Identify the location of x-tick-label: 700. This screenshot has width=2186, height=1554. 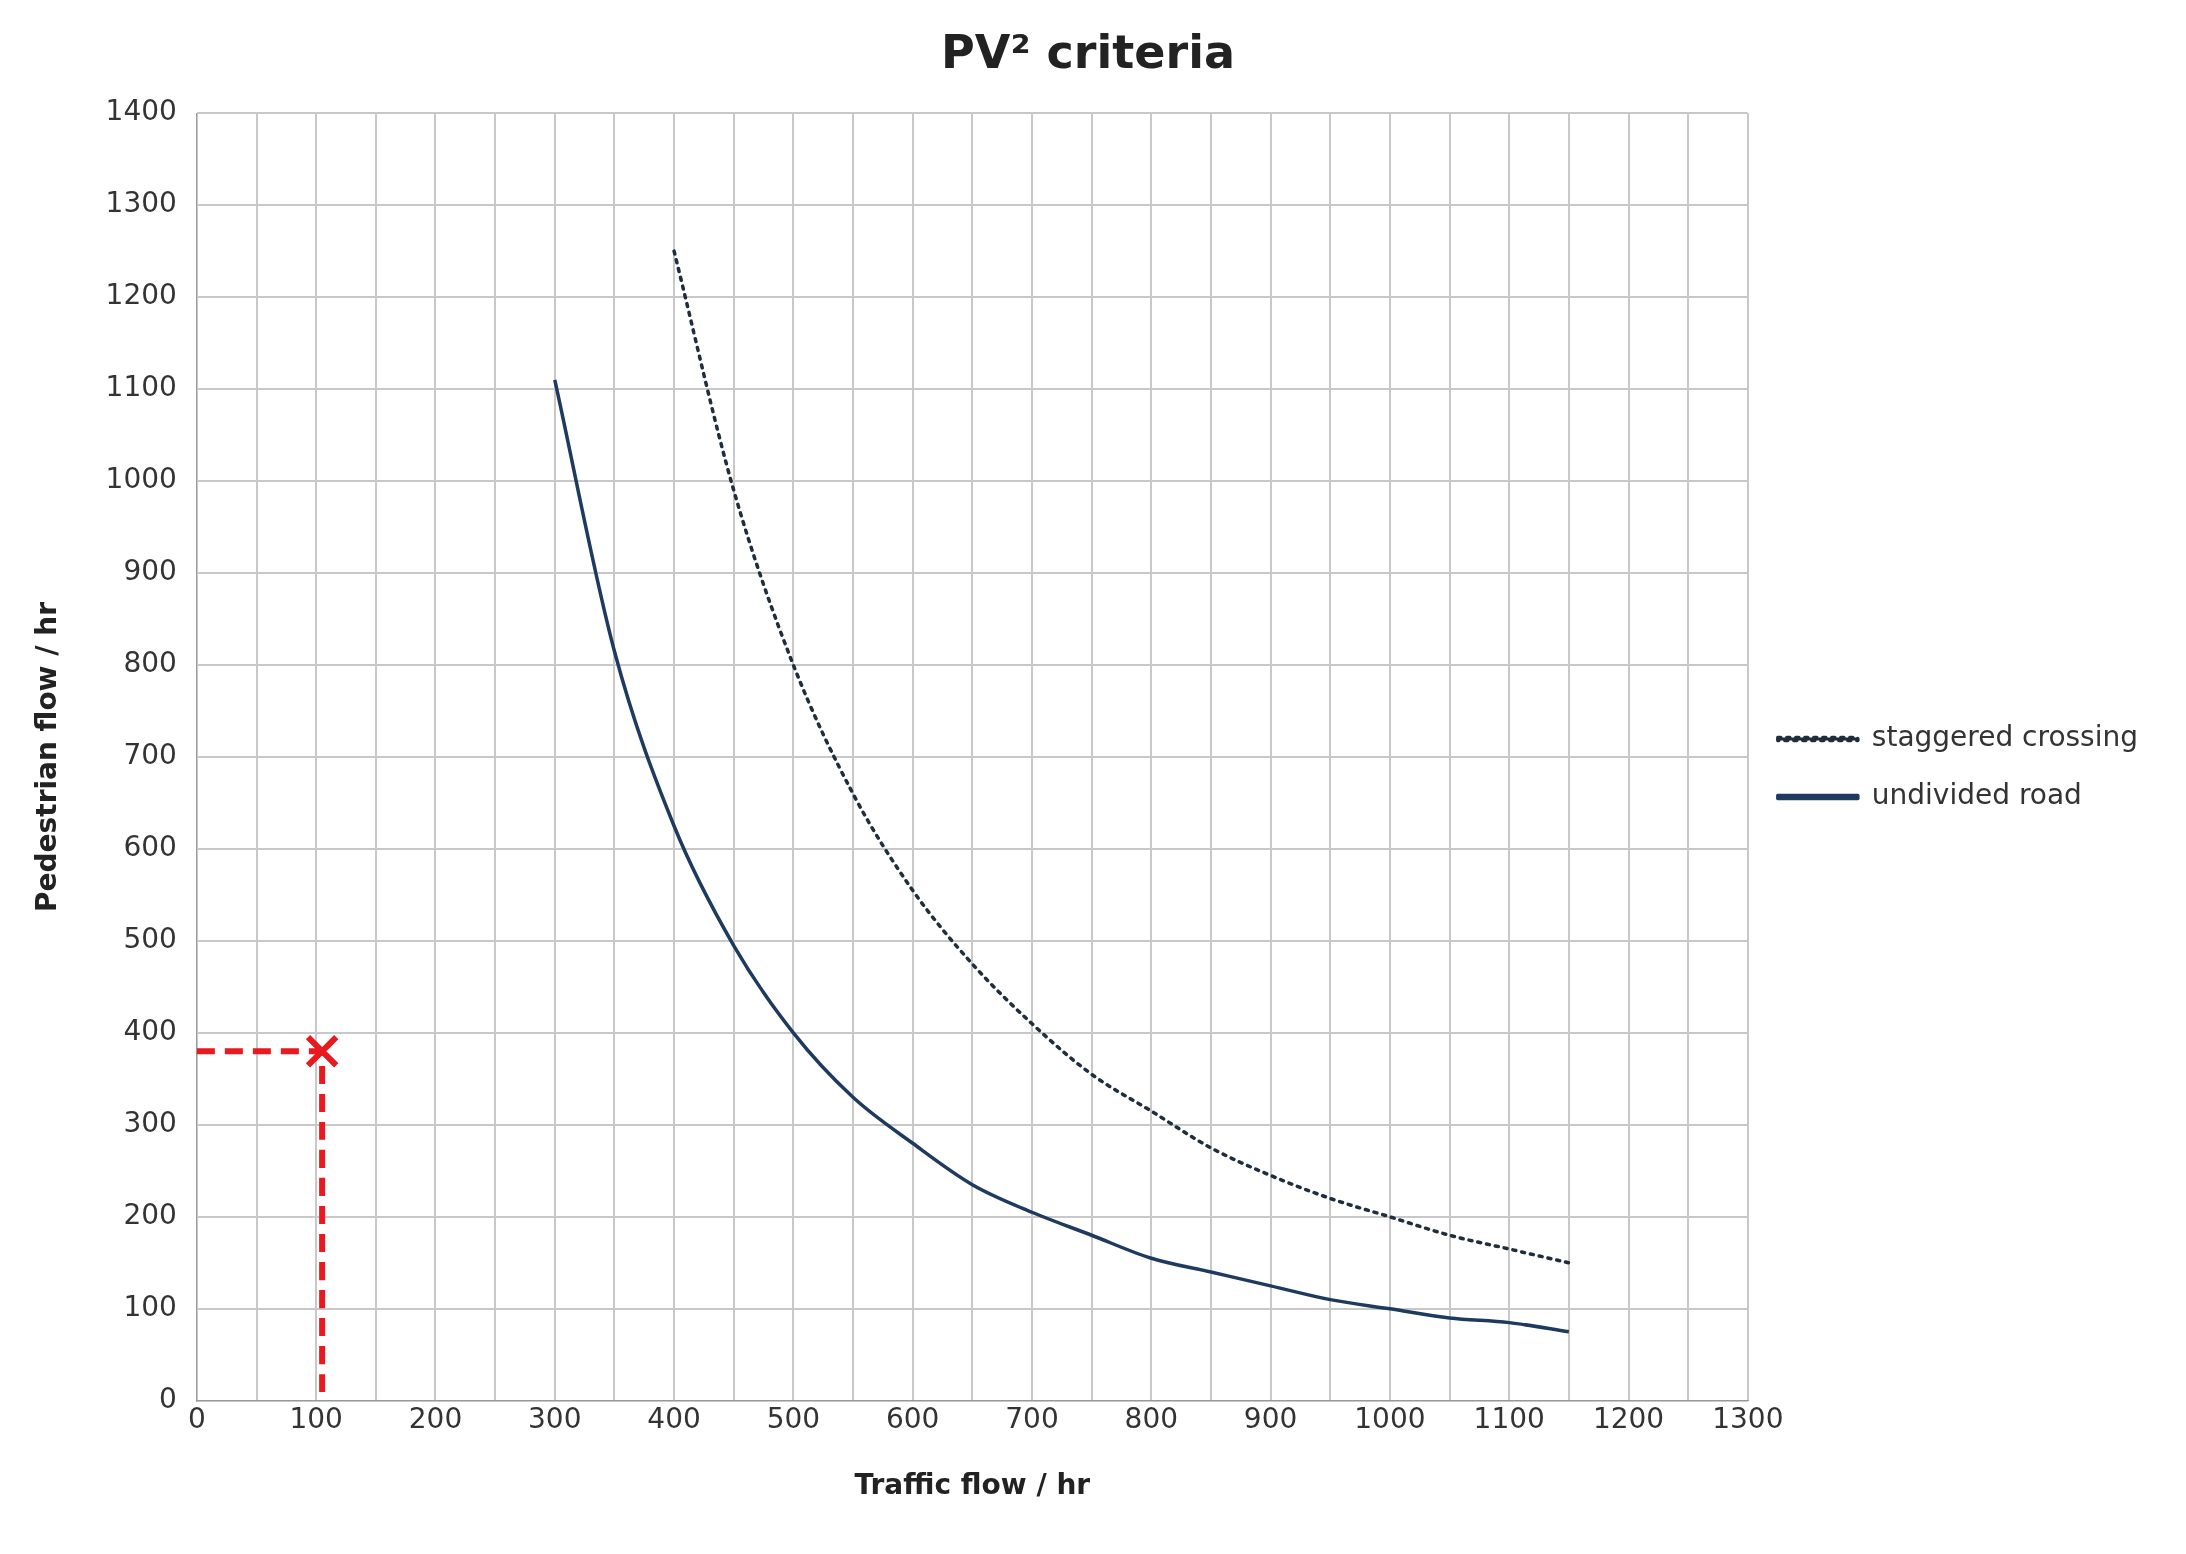
(1032, 1418).